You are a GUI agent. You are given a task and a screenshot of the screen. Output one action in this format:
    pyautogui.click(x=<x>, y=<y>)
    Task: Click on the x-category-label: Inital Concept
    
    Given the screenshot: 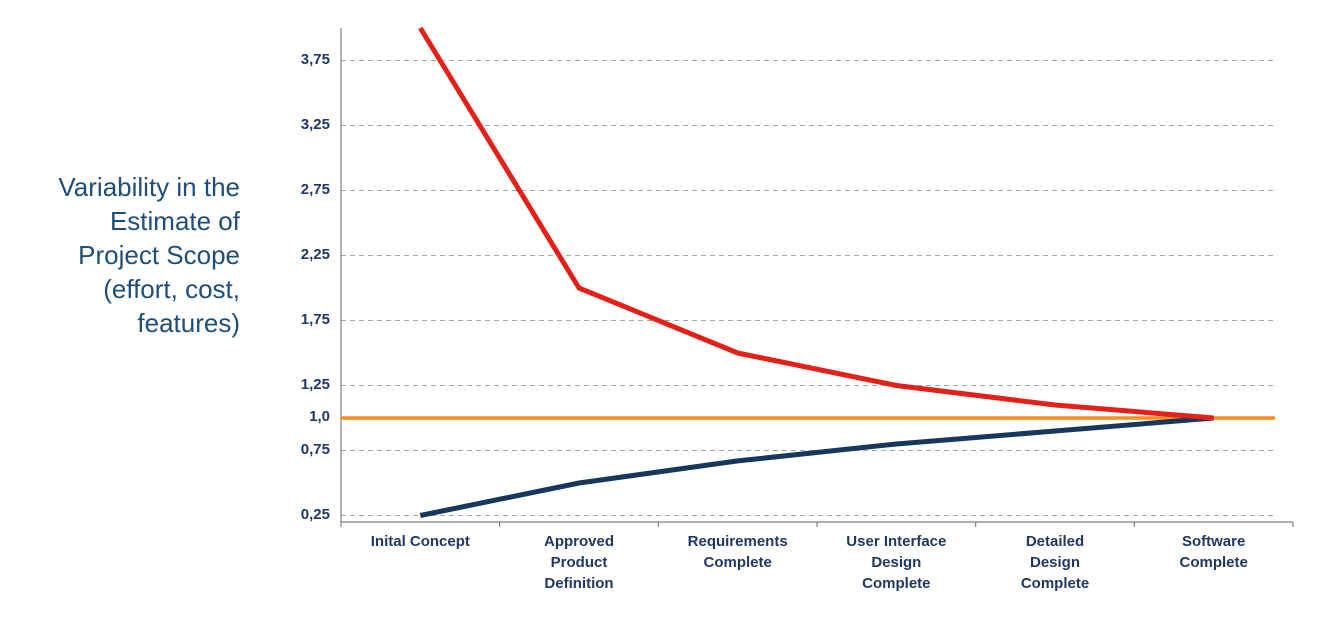 What is the action you would take?
    pyautogui.click(x=420, y=541)
    